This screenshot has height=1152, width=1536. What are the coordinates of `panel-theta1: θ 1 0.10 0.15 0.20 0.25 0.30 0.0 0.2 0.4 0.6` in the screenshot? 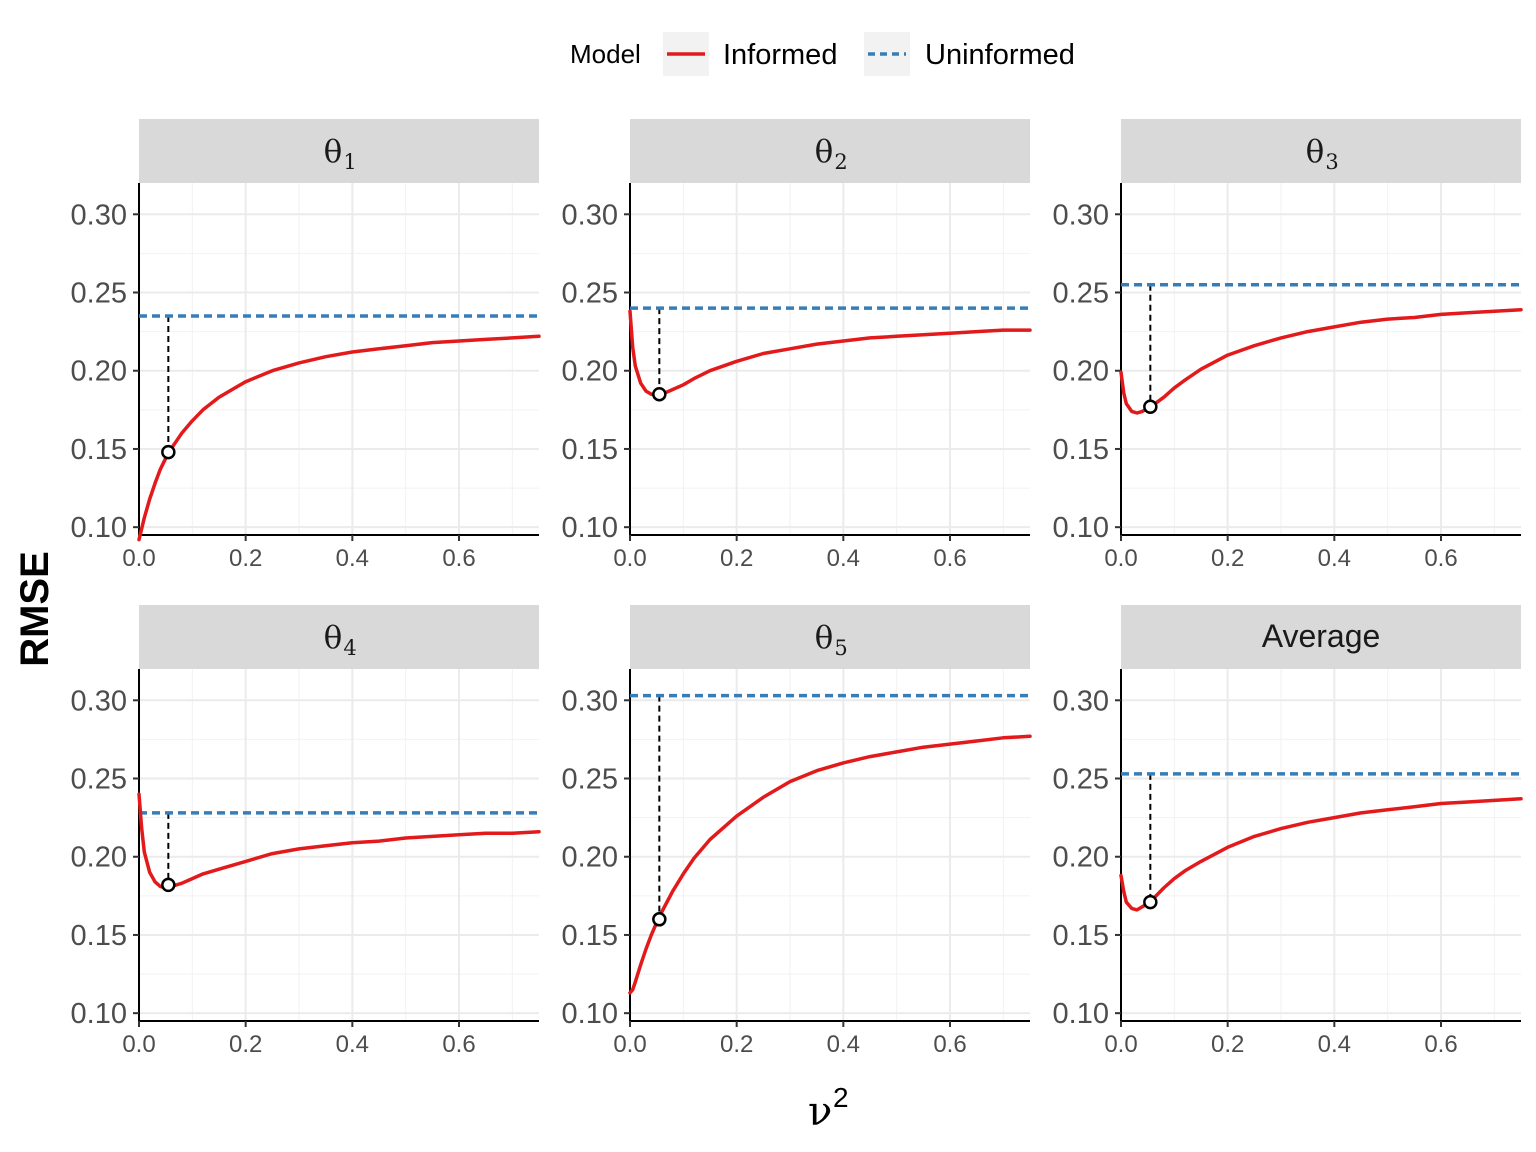 It's located at (306, 345).